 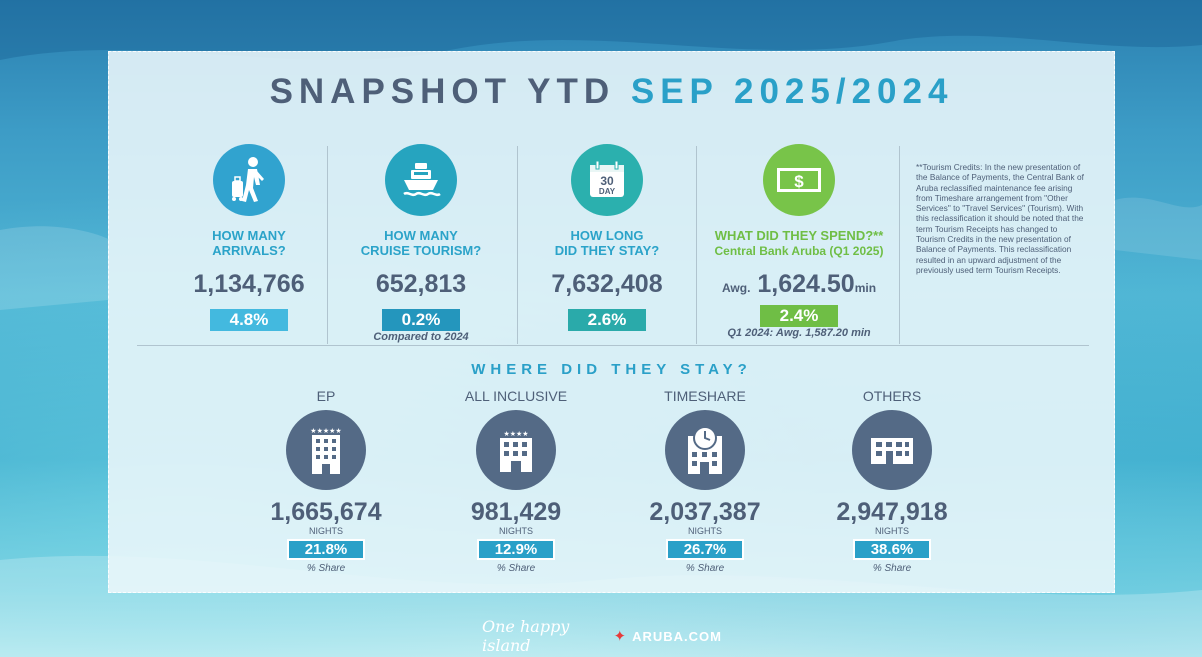 I want to click on stay-share-badge: 38.6%, so click(x=892, y=549).